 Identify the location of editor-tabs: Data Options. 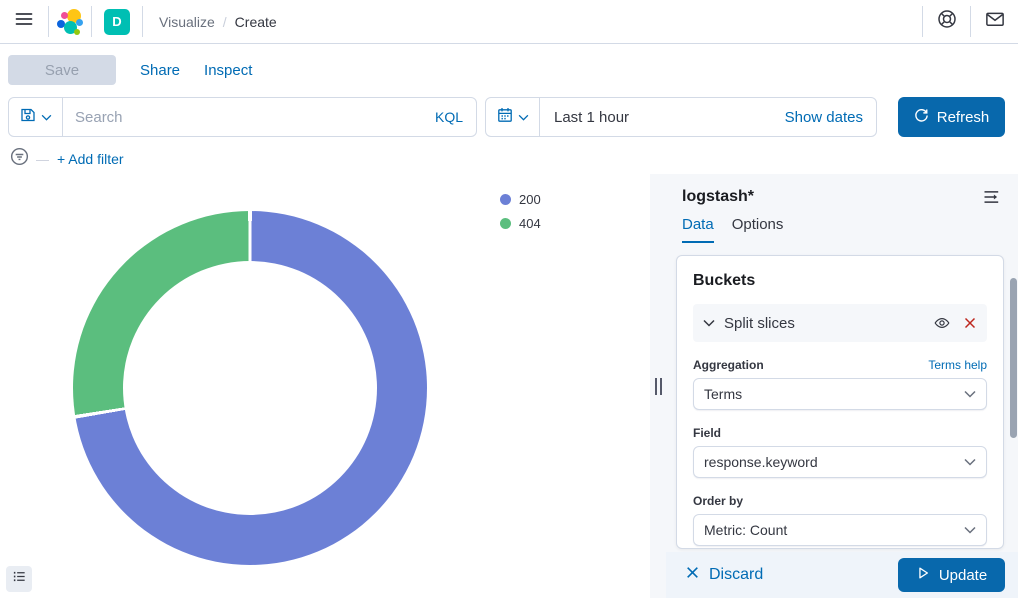
(842, 229).